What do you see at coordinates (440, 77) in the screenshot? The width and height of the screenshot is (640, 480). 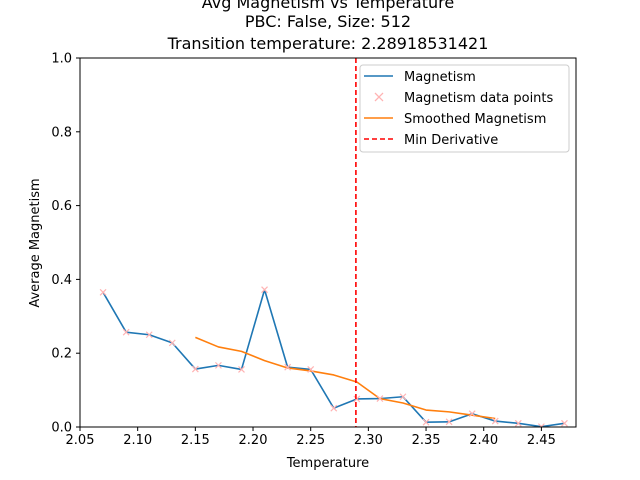 I see `legend-label-magnetism: Magnetism` at bounding box center [440, 77].